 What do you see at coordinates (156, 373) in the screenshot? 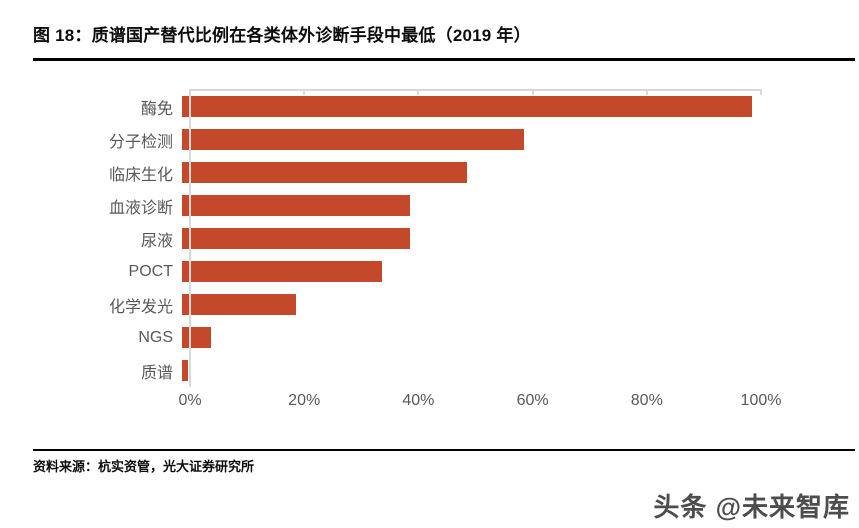
I see `category-label: 质谱` at bounding box center [156, 373].